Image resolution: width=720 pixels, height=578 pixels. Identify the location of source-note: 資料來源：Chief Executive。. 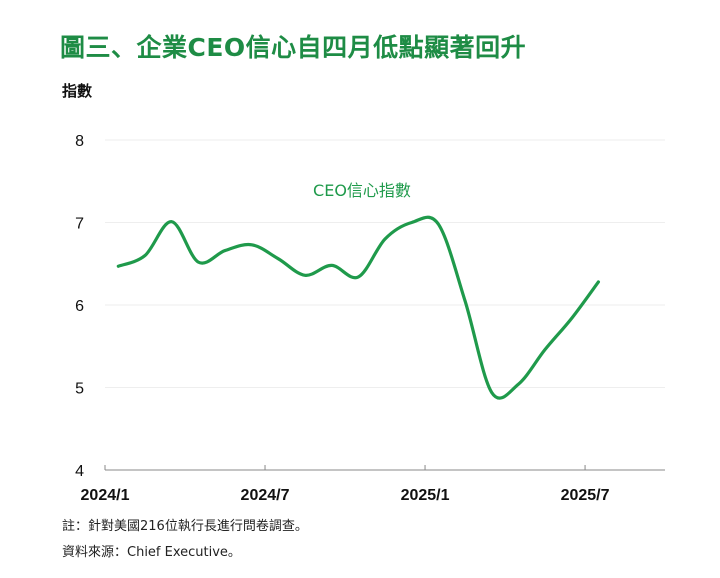
(151, 552).